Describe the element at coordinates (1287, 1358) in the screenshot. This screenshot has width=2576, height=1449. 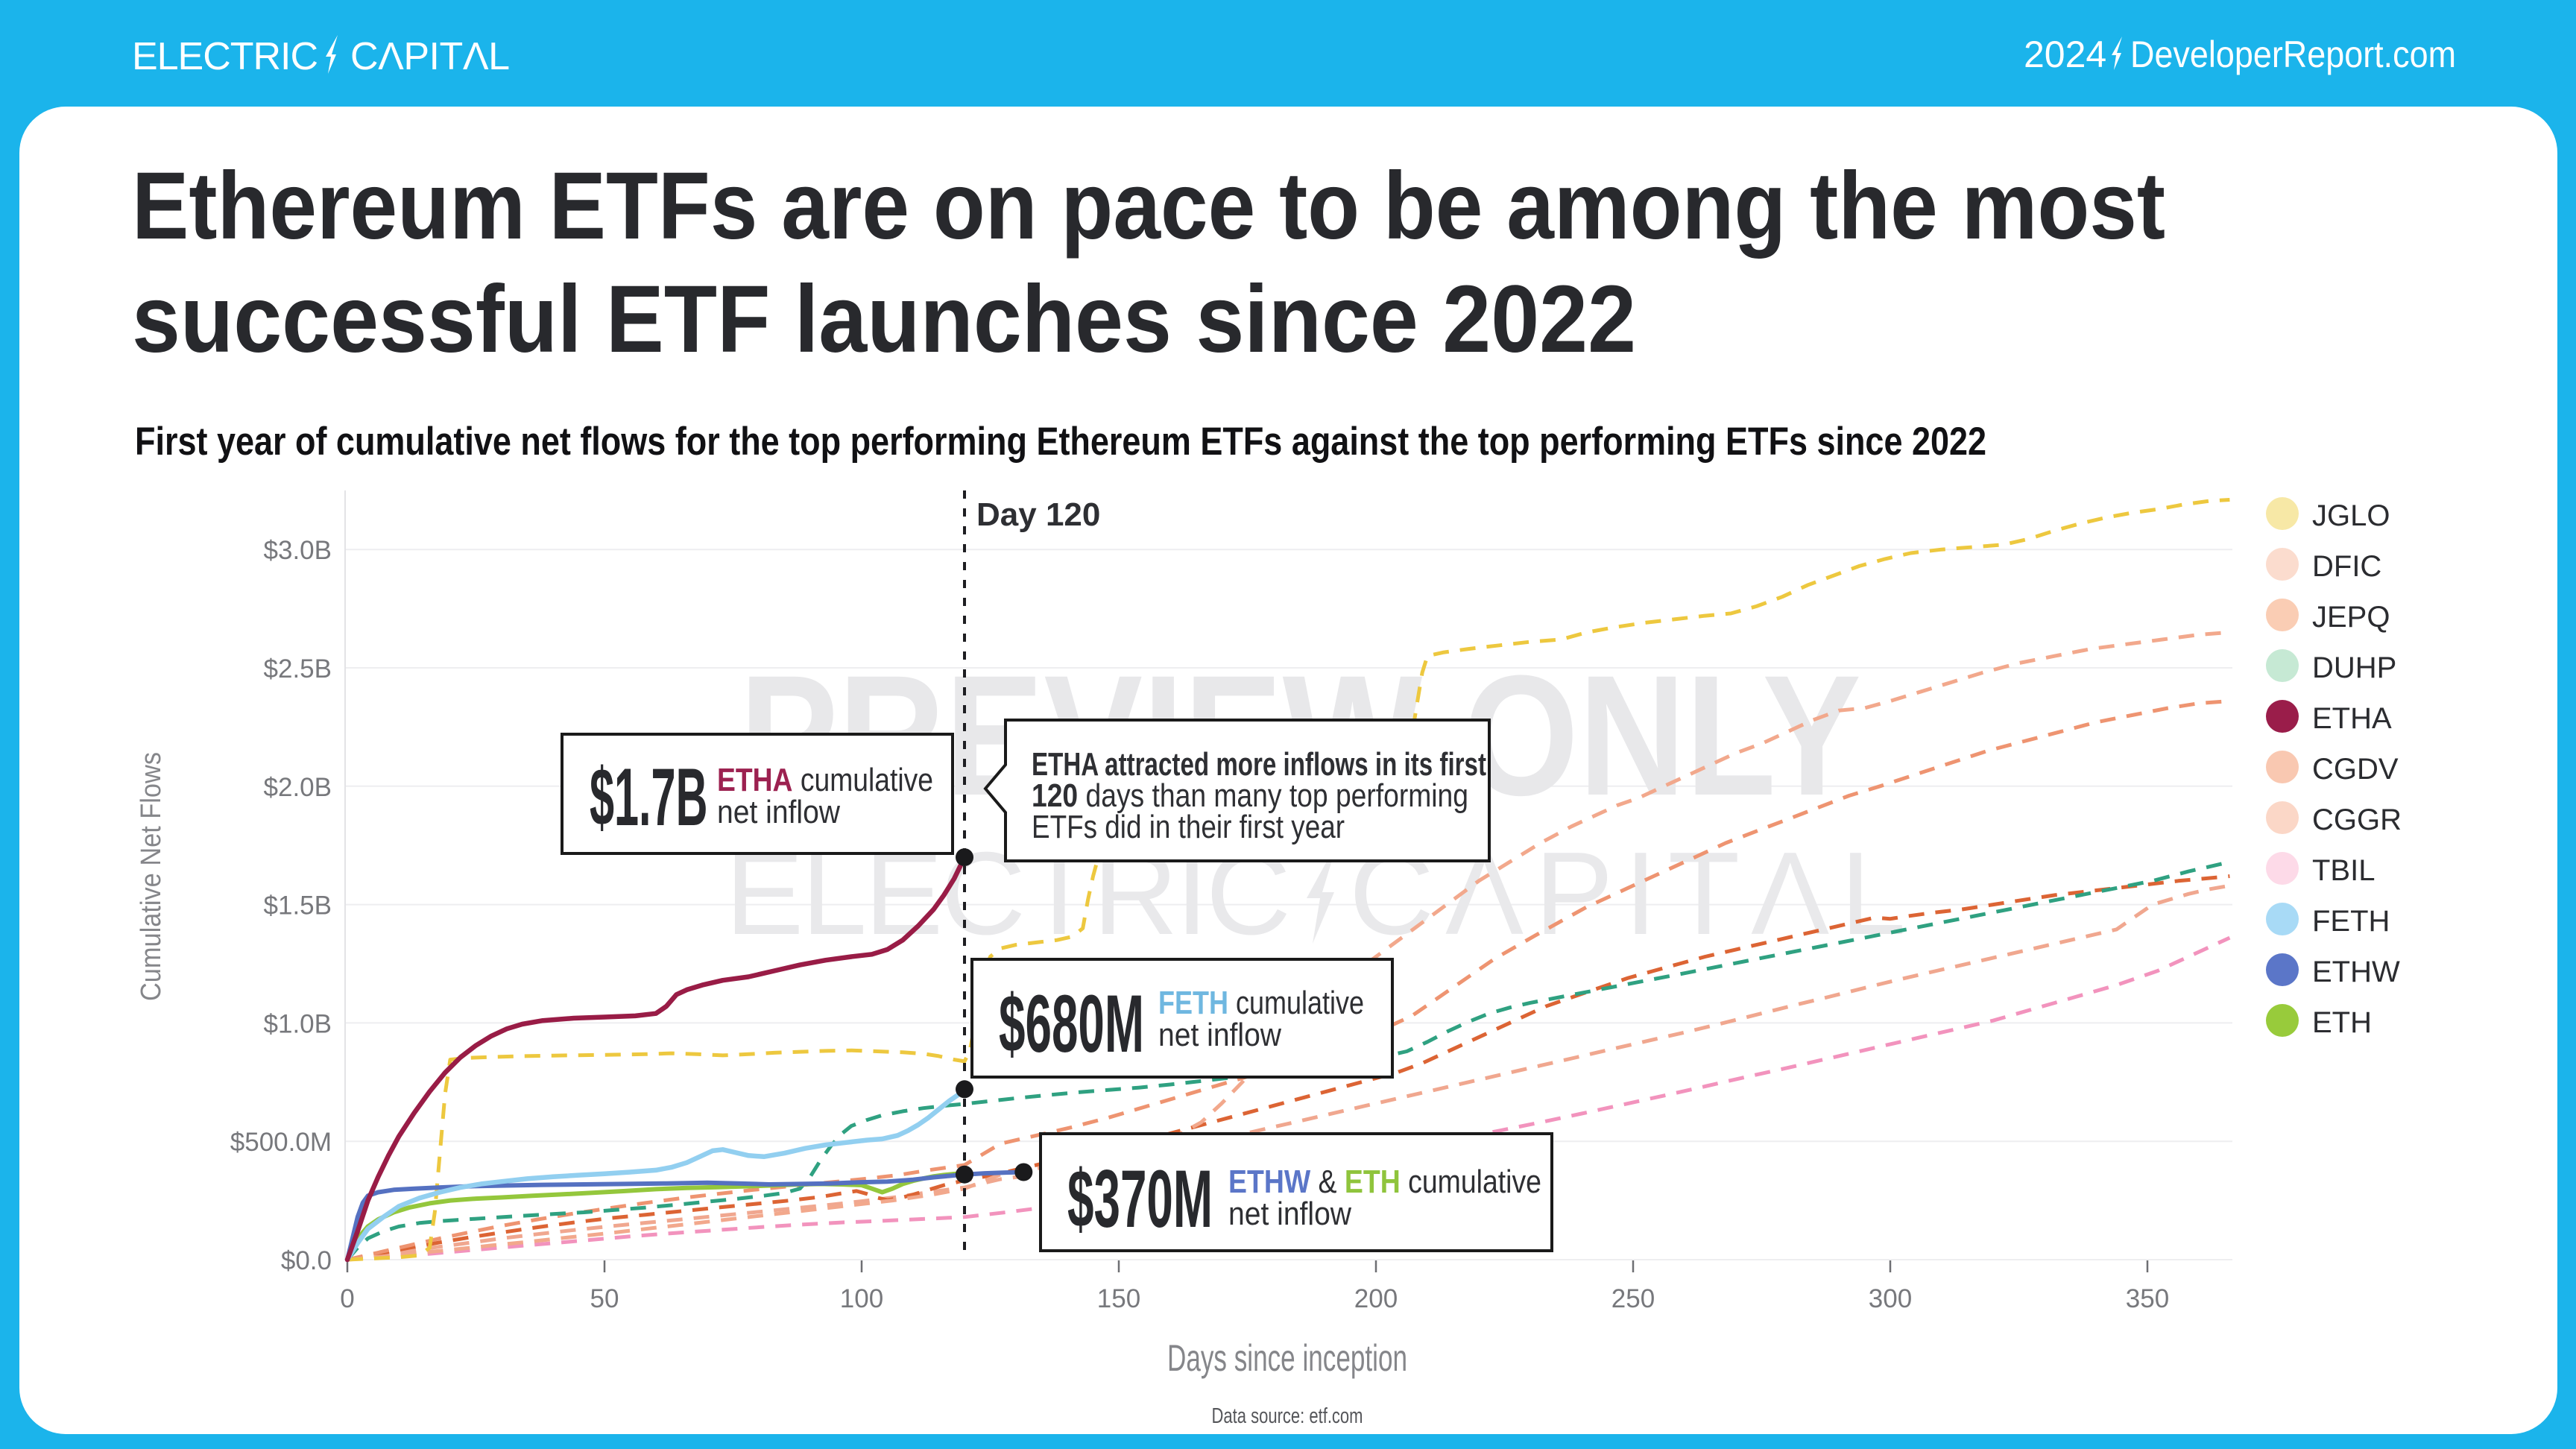
I see `svg-text: Days since inception` at that location.